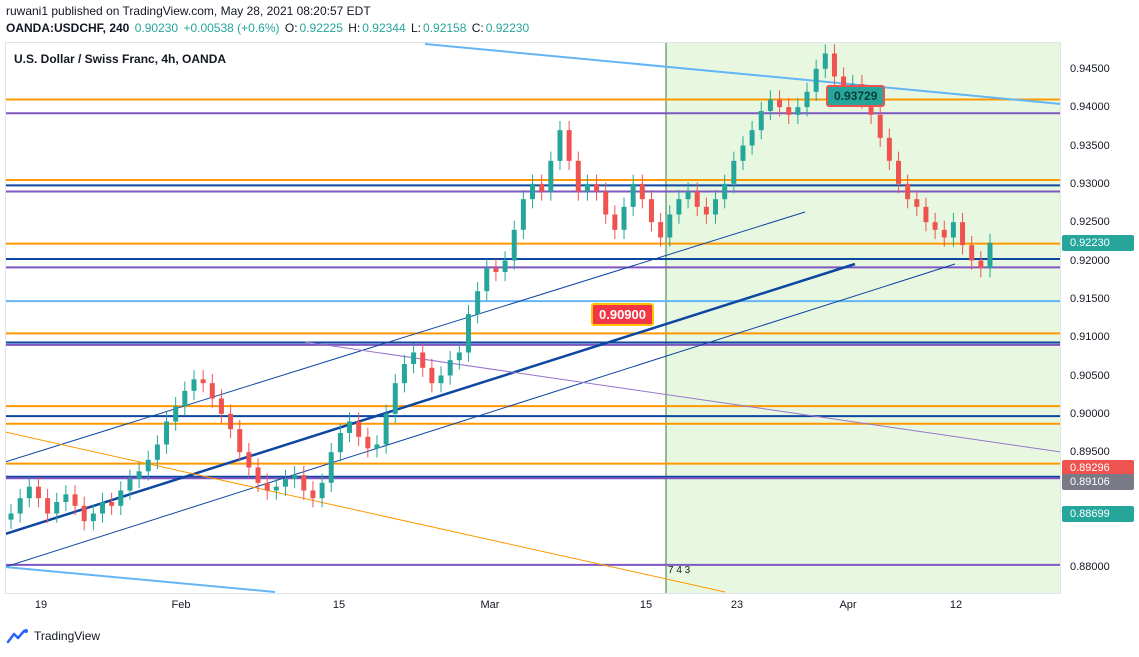  What do you see at coordinates (533, 606) in the screenshot?
I see `time-axis: 19 Feb 15 Mar 15 23 Apr 12` at bounding box center [533, 606].